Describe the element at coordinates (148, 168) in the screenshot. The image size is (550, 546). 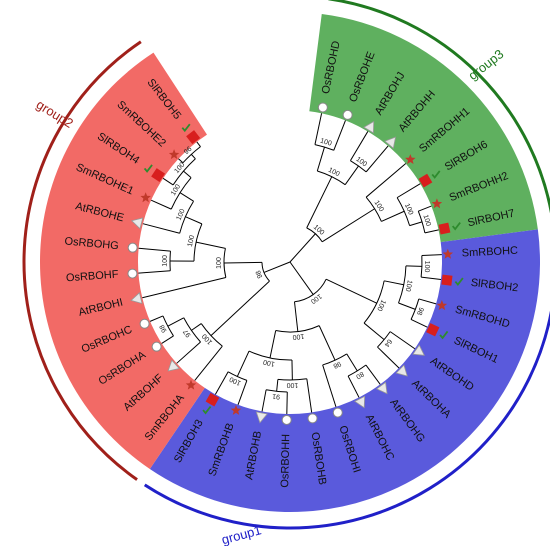
I see `check-marker-slrboh4` at that location.